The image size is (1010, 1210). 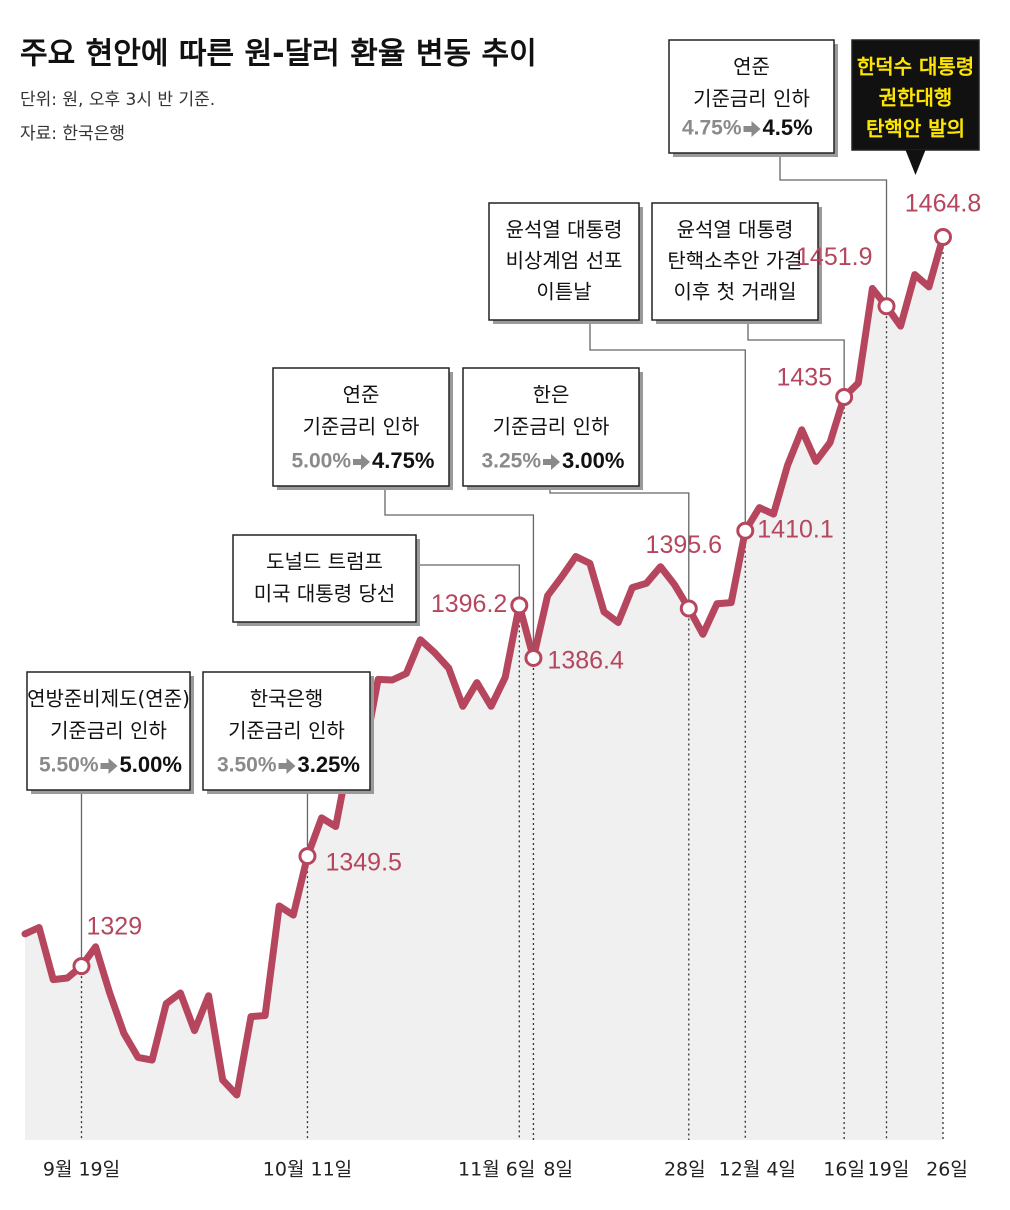 I want to click on x-tick-label: 16일, so click(x=844, y=1170).